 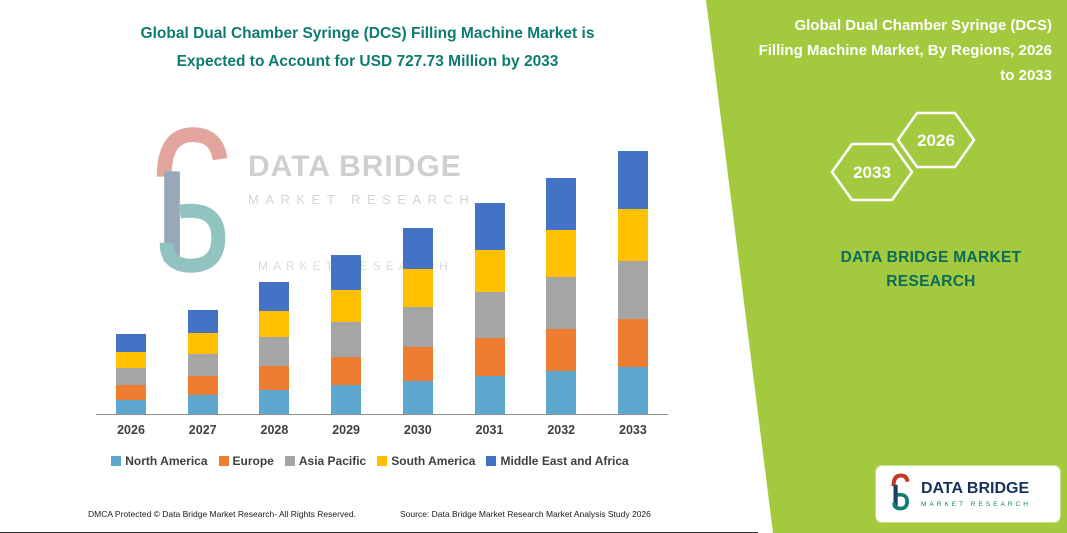 I want to click on stacked-bar-2030, so click(x=417, y=321).